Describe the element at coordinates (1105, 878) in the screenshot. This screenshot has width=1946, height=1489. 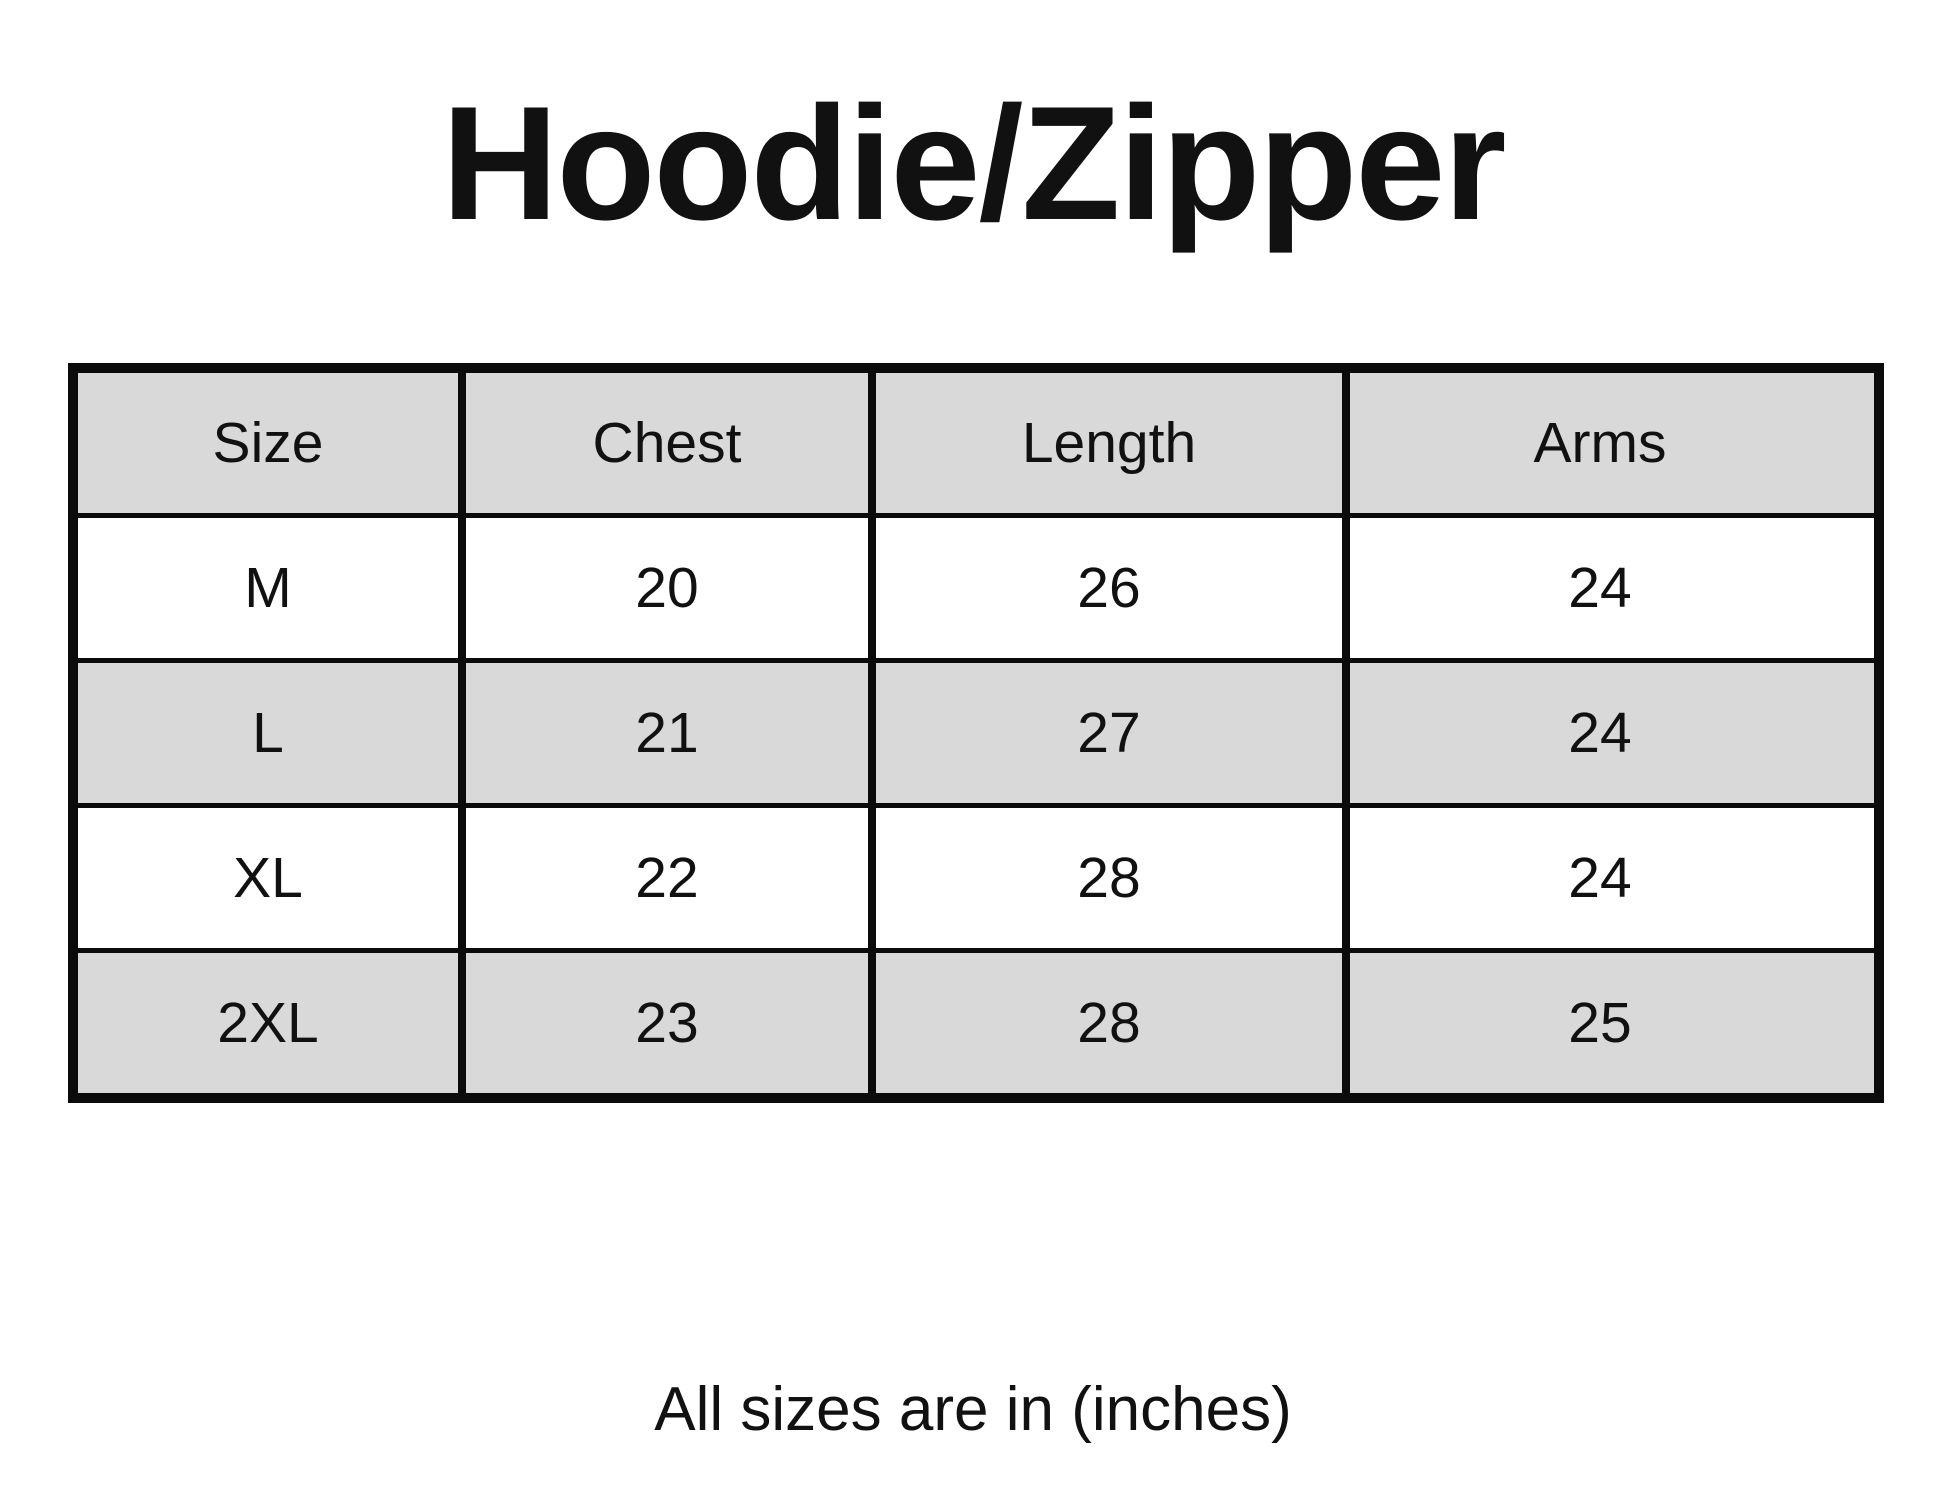
I see `cell-xl-length: 28` at that location.